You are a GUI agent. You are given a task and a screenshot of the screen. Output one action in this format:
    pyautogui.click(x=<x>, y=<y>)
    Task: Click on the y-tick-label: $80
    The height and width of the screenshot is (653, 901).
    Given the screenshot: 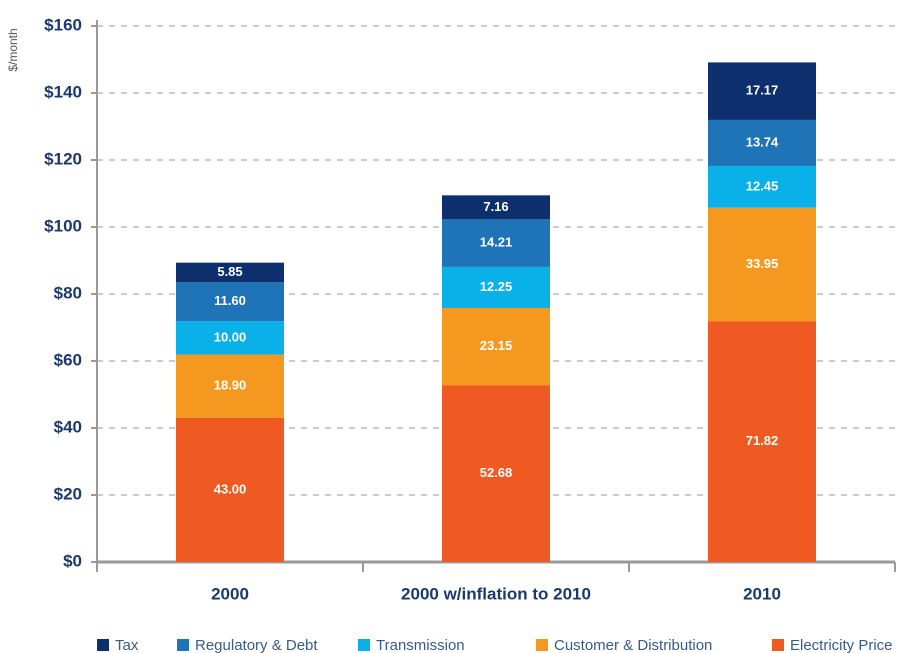 What is the action you would take?
    pyautogui.click(x=68, y=292)
    